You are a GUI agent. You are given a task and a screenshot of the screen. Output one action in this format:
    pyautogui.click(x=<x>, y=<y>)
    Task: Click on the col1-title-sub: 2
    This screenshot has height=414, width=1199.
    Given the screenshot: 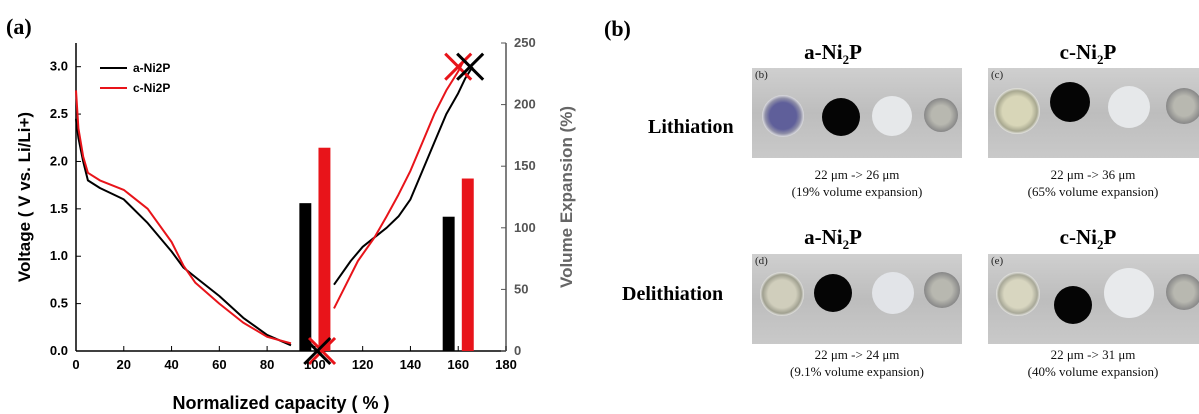 What is the action you would take?
    pyautogui.click(x=846, y=60)
    